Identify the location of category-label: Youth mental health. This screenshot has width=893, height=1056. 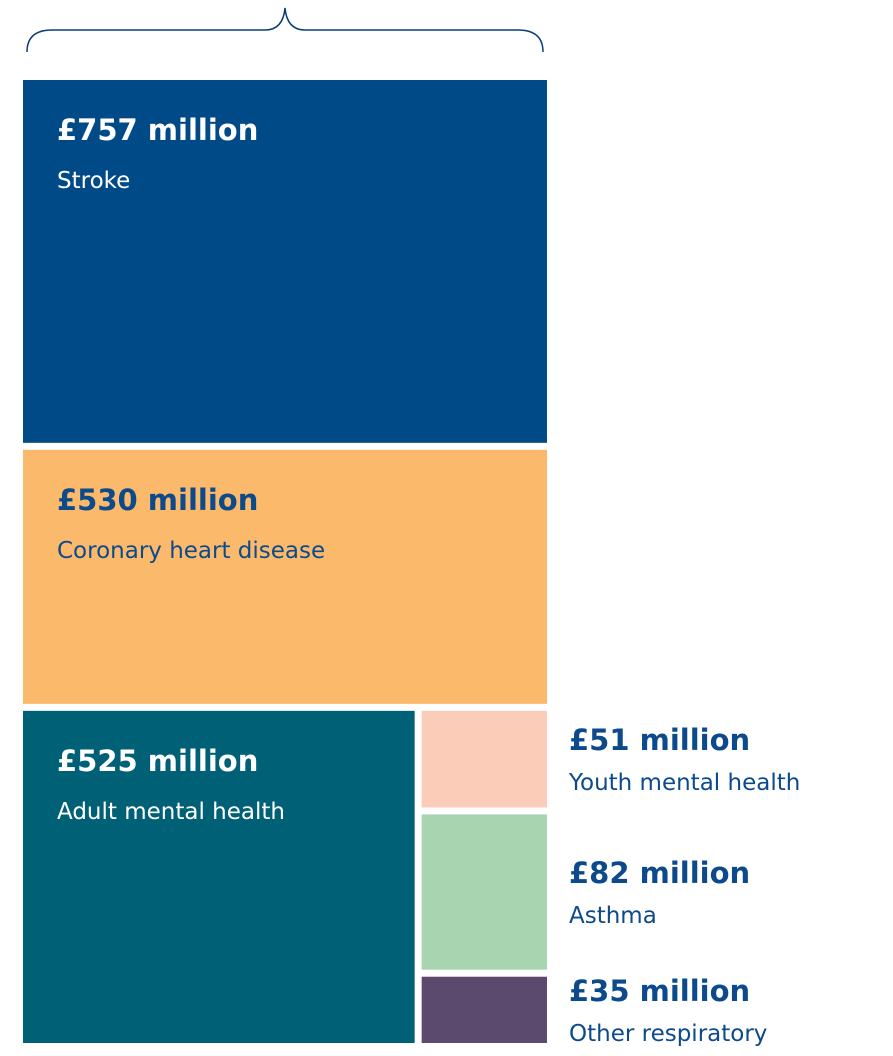
(684, 783).